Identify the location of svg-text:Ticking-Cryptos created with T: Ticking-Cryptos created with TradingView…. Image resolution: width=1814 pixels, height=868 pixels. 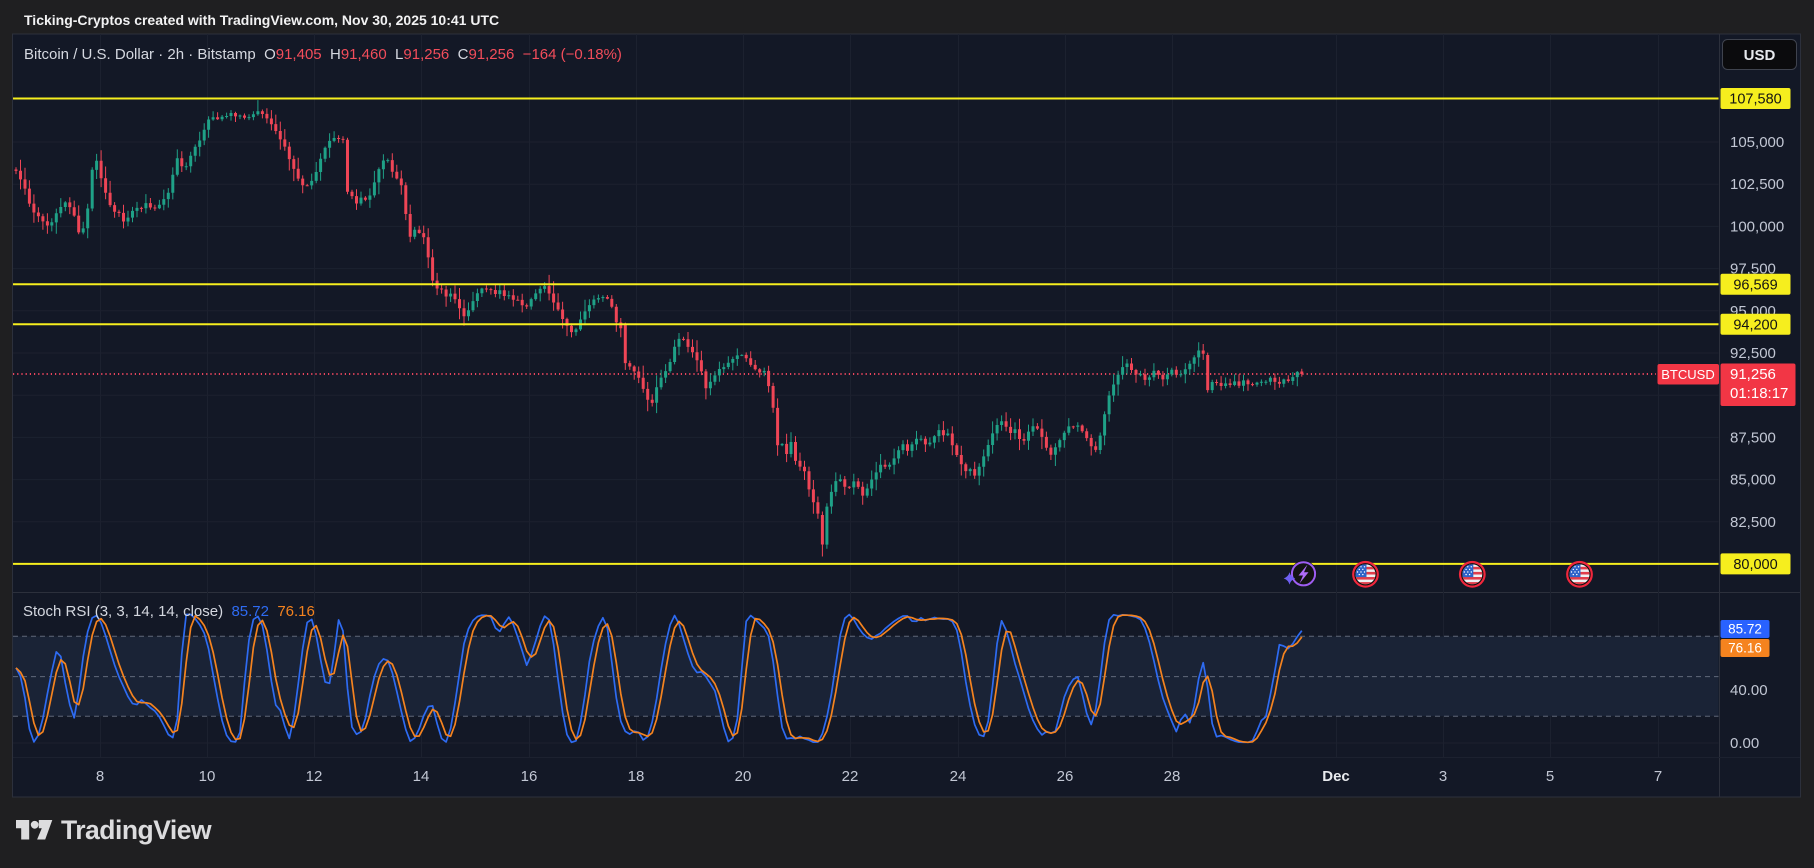
(261, 20).